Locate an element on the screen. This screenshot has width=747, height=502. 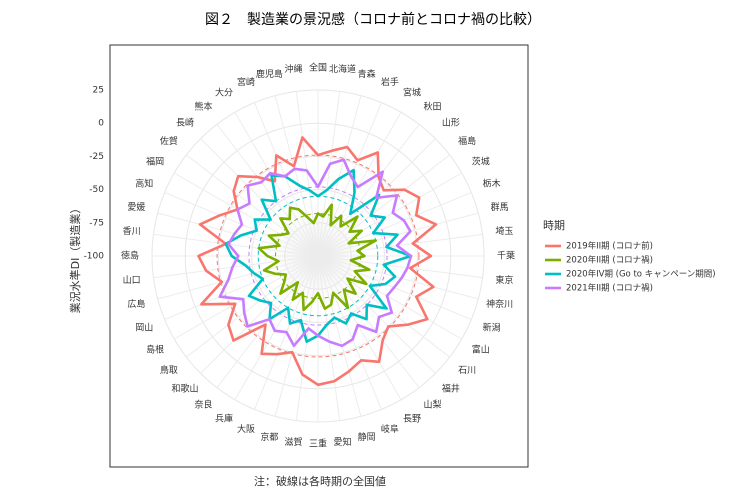
y-tick-label: -50 is located at coordinates (96, 190).